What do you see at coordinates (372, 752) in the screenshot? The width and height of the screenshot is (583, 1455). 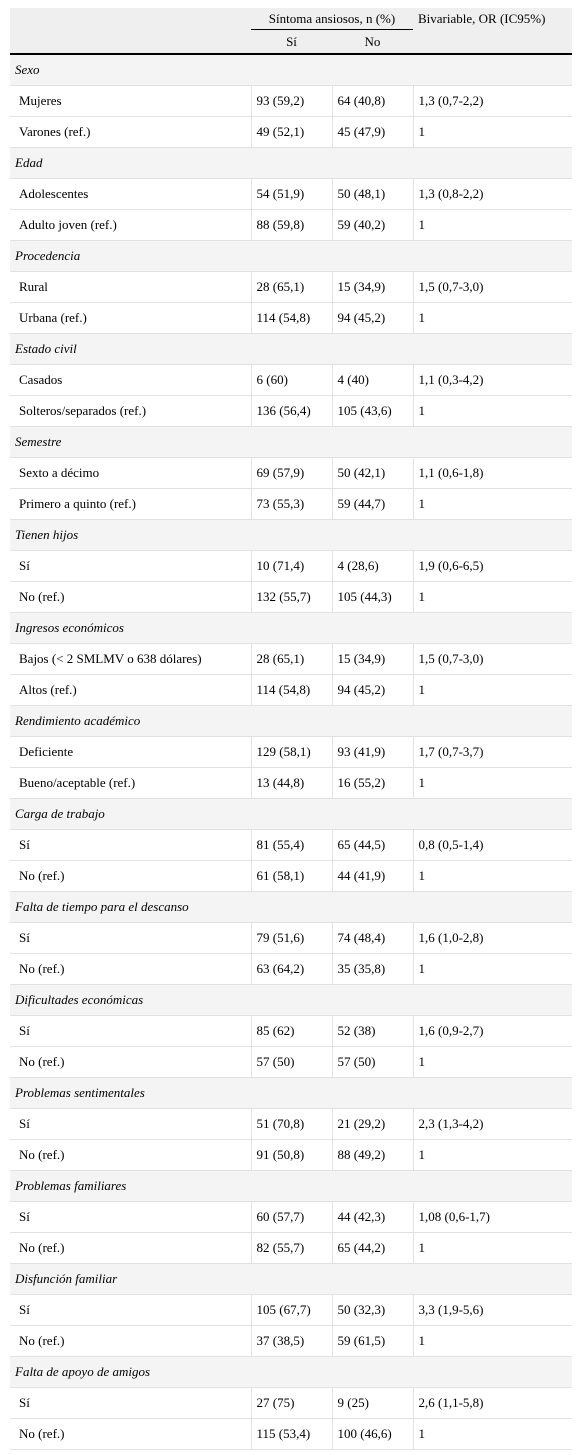 I see `cell-no: 93 (41,9)` at bounding box center [372, 752].